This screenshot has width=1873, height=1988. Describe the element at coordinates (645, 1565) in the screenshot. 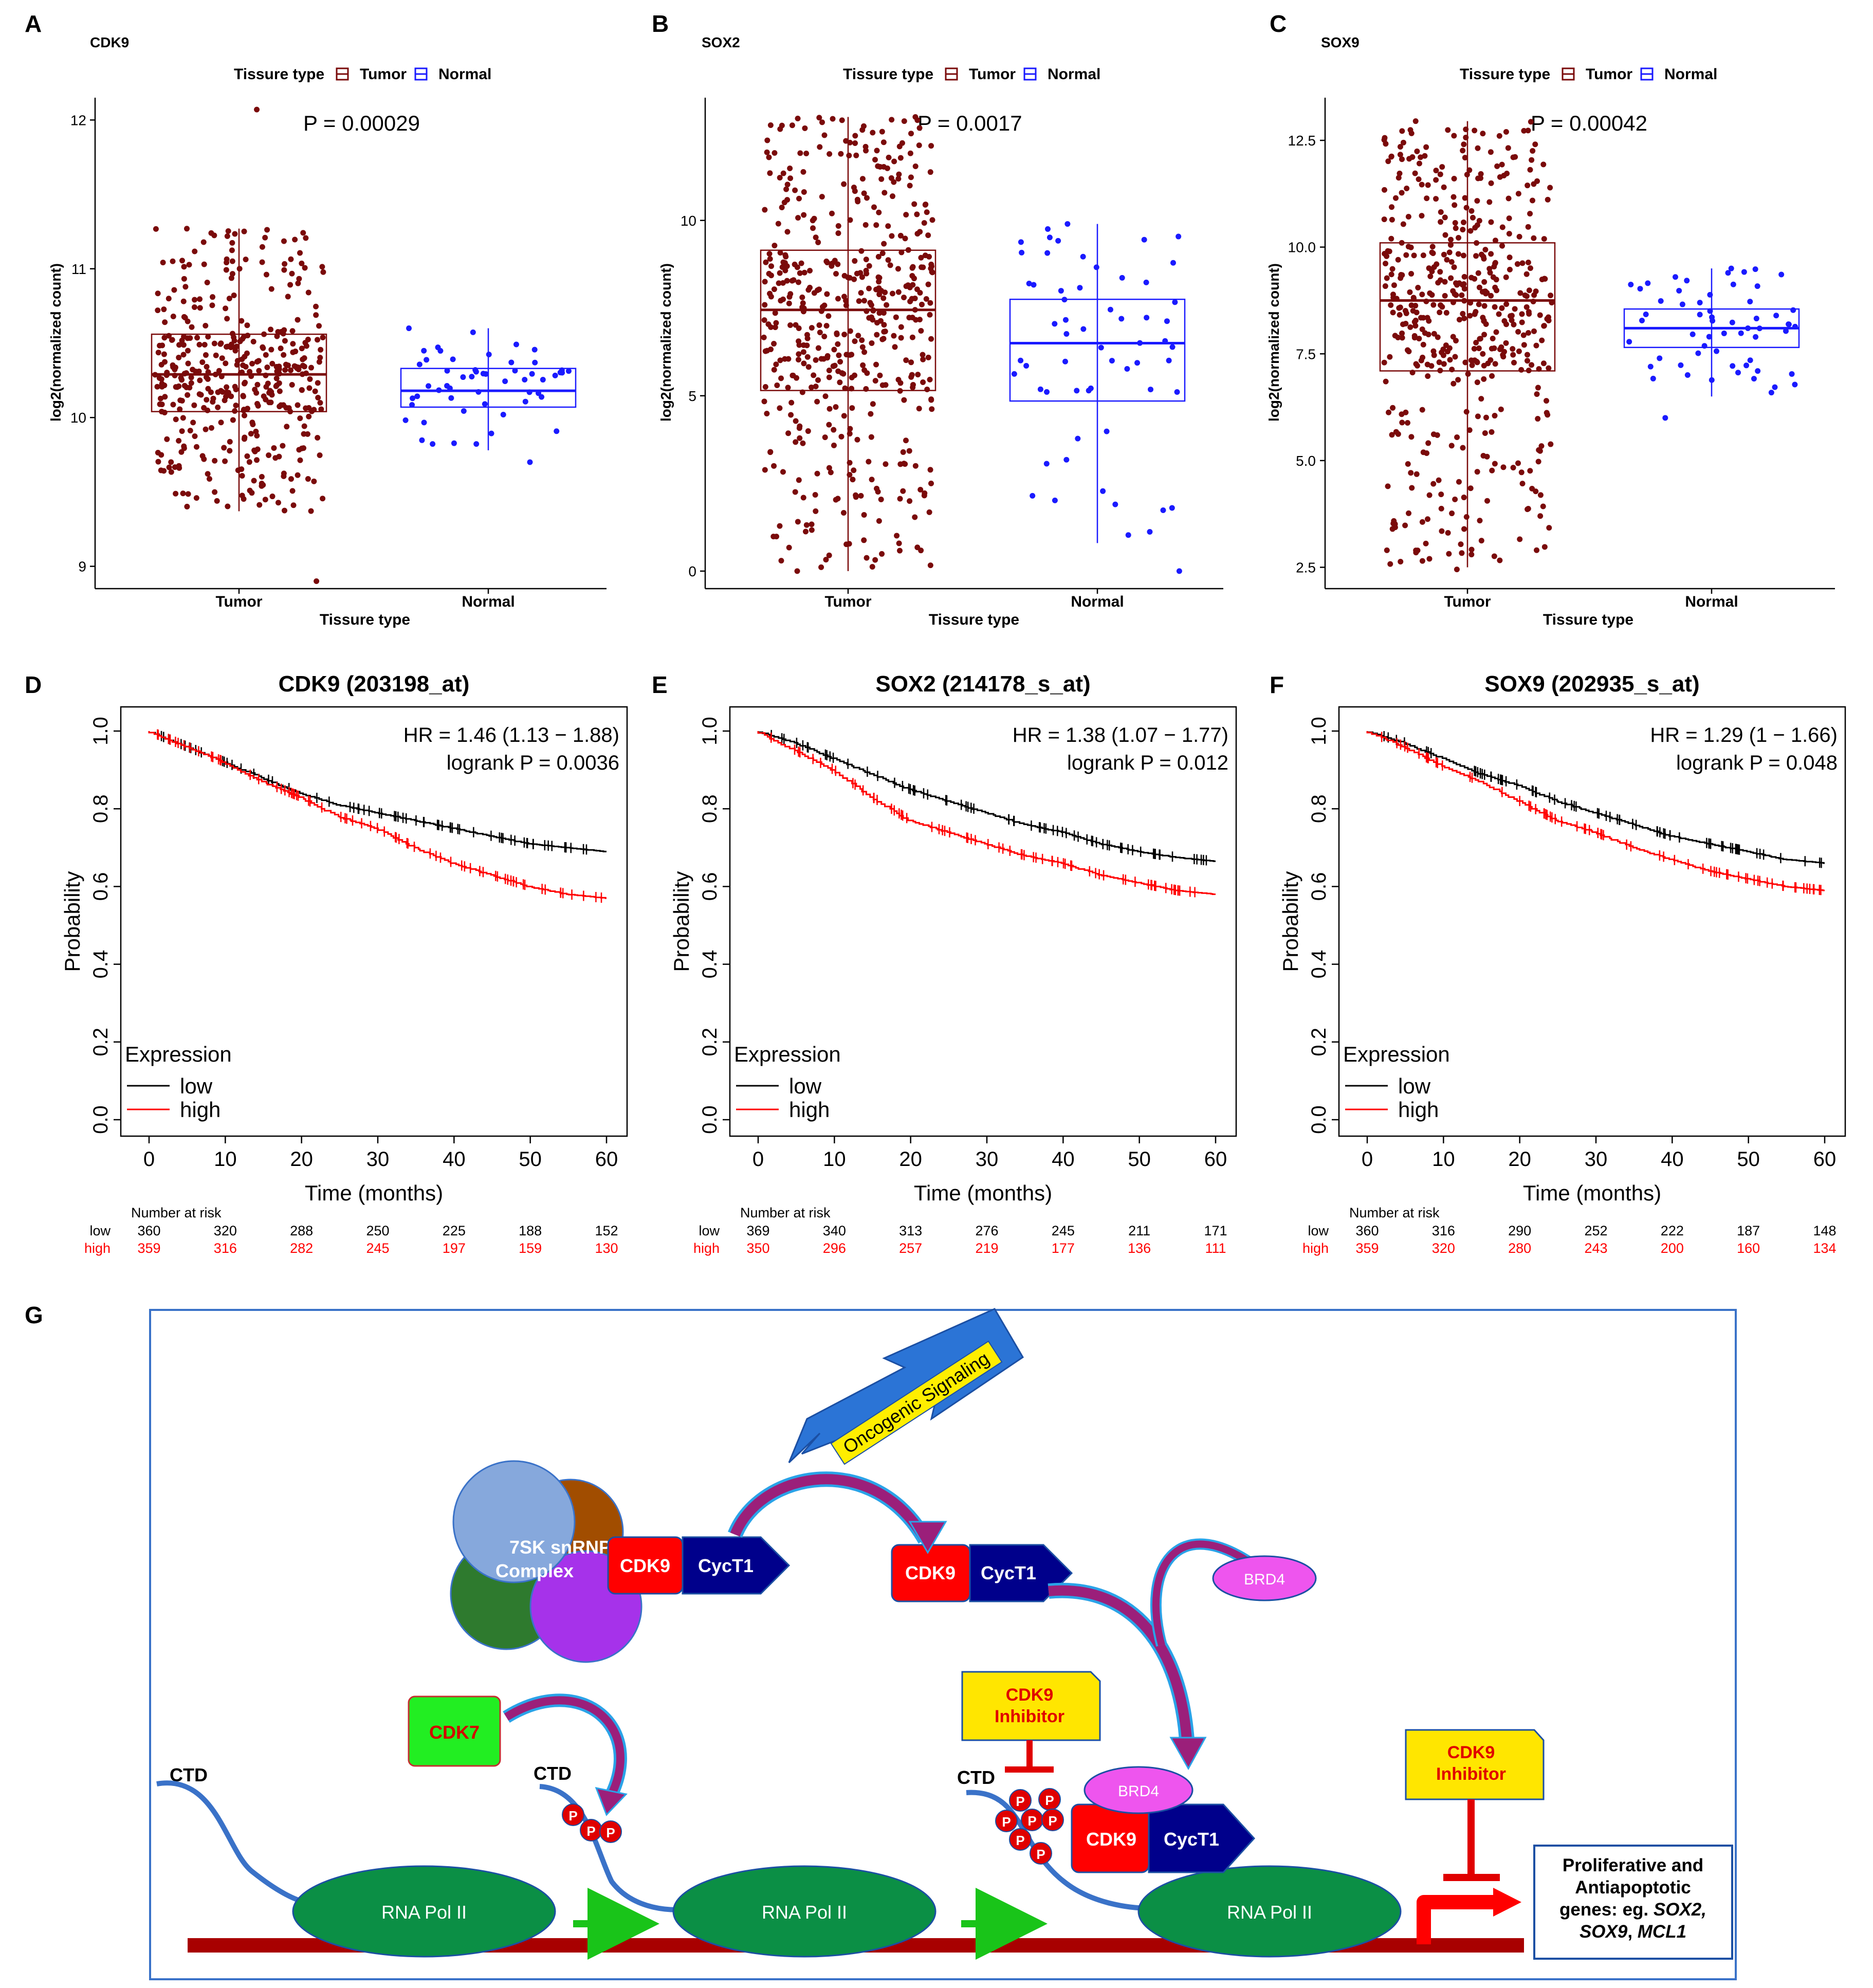

I see `cdk9-label: CDK9` at that location.